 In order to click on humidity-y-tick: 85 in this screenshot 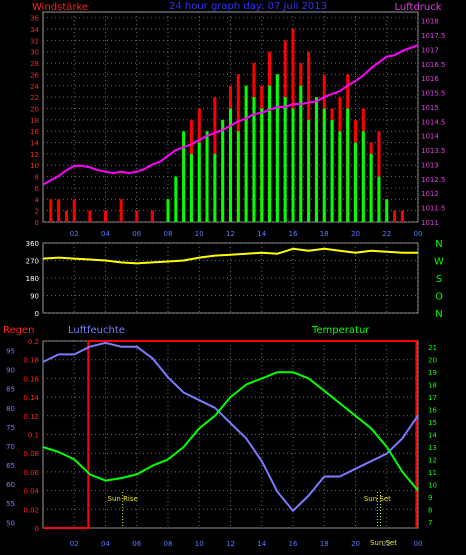, I will do `click(10, 390)`.